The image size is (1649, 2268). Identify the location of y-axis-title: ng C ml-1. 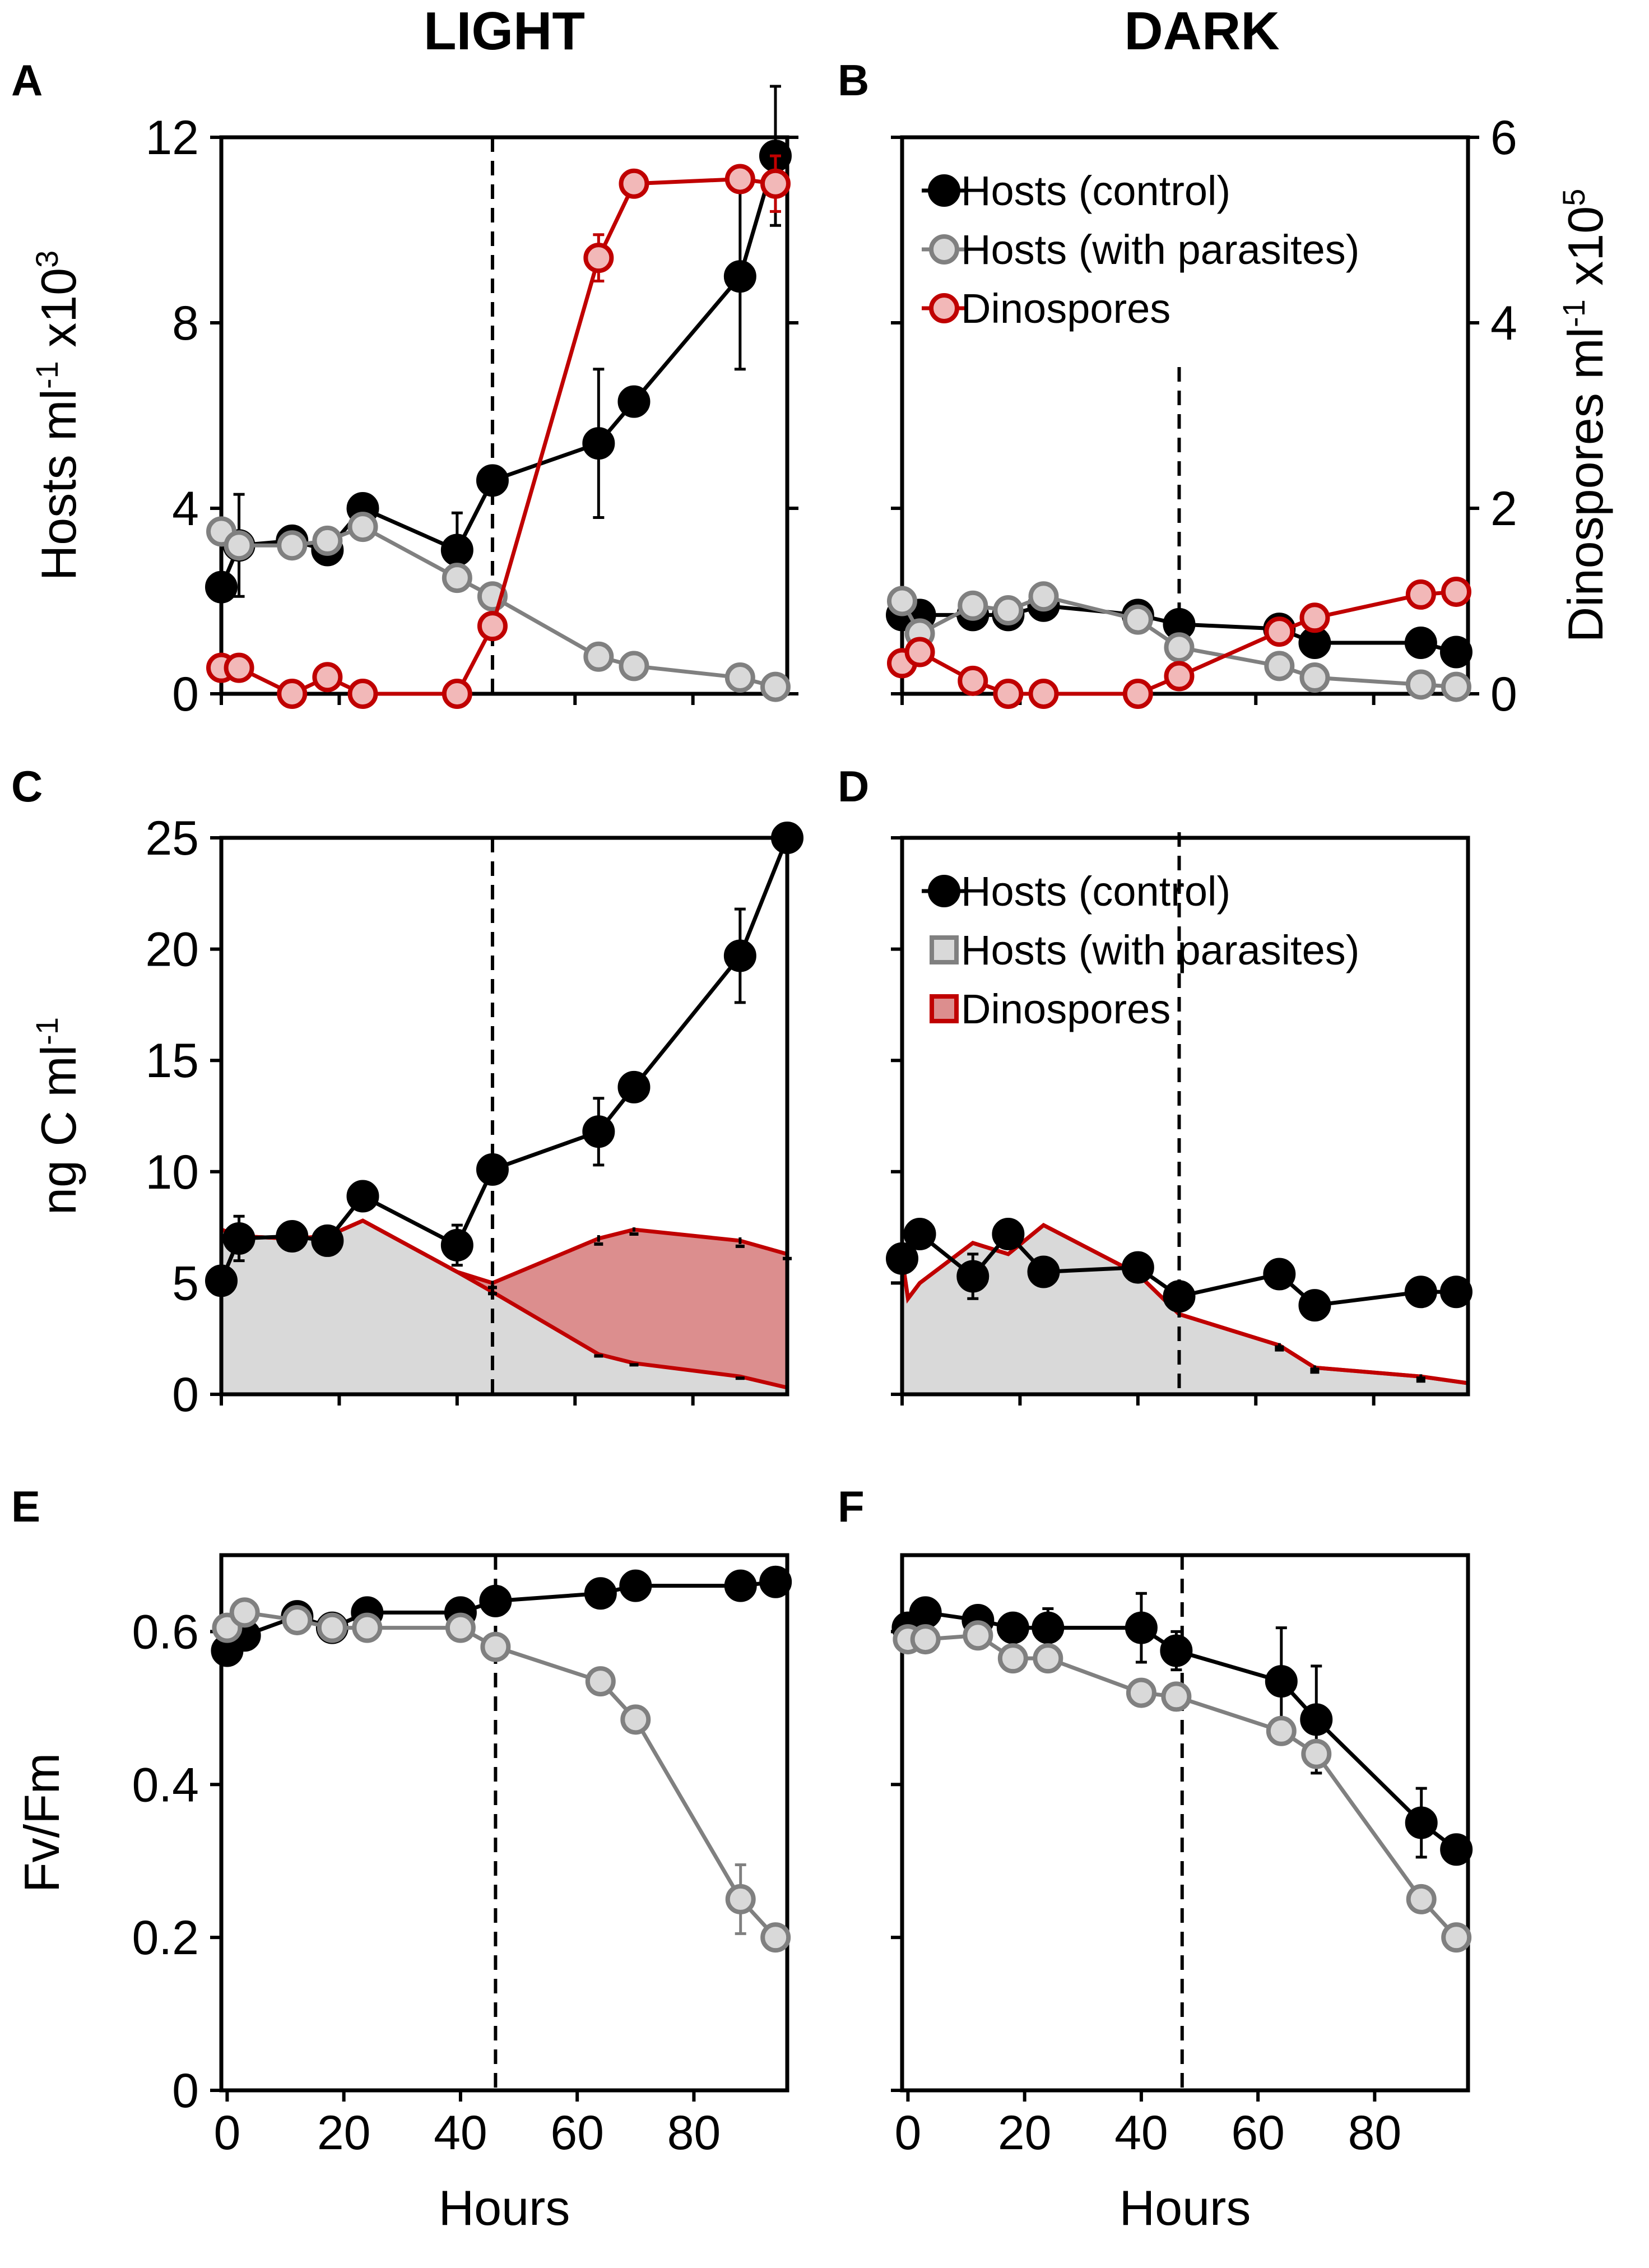
(57, 1116).